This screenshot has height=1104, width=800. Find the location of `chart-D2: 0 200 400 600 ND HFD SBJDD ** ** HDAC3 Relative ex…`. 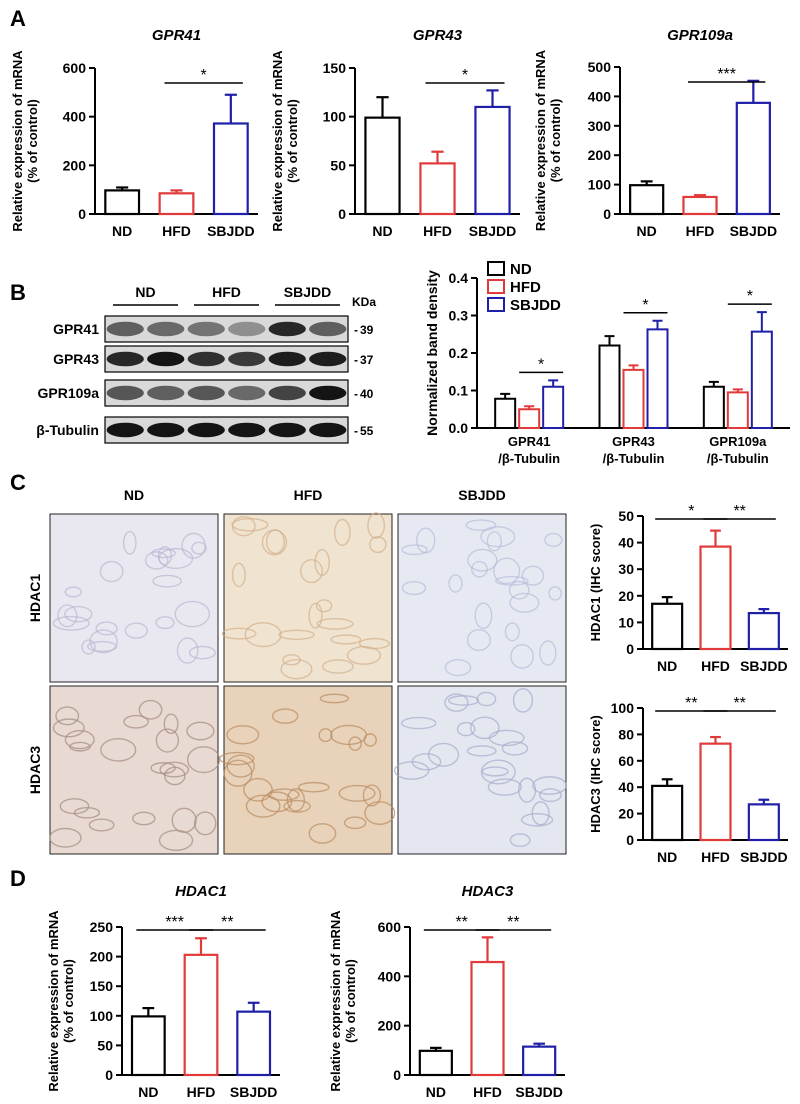

chart-D2: 0 200 400 600 ND HFD SBJDD ** ** HDAC3 Relative ex… is located at coordinates (446, 991).